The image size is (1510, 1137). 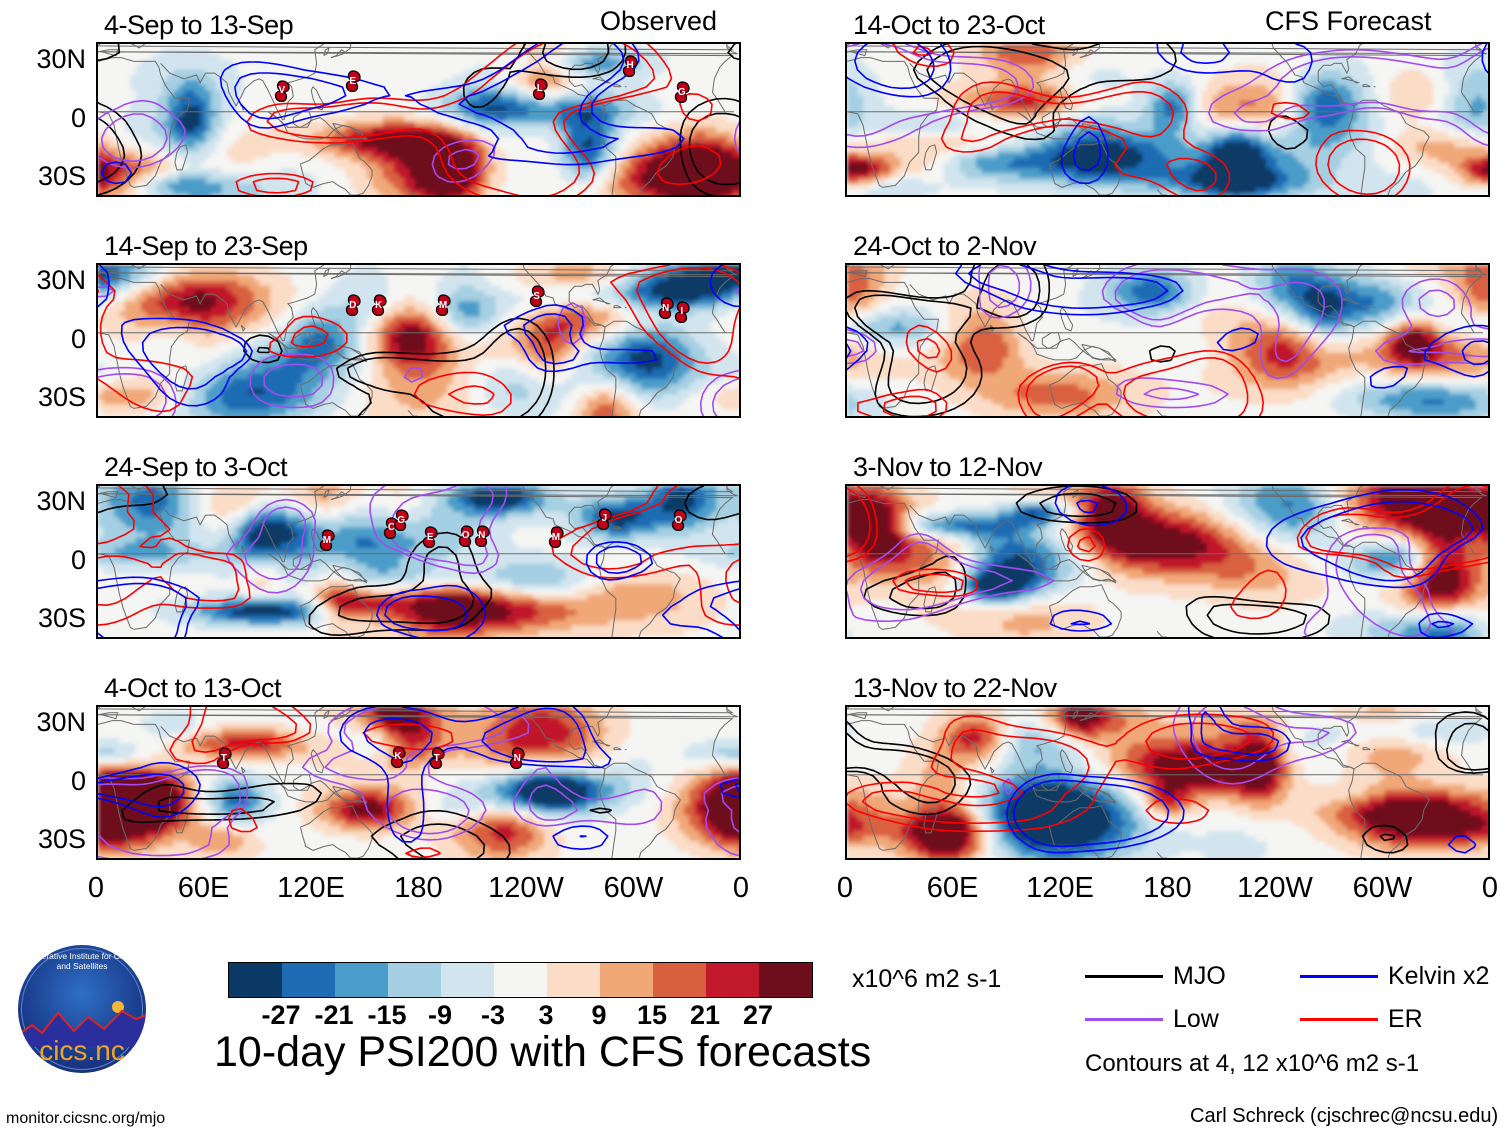 What do you see at coordinates (1405, 1019) in the screenshot?
I see `legend-label: ER` at bounding box center [1405, 1019].